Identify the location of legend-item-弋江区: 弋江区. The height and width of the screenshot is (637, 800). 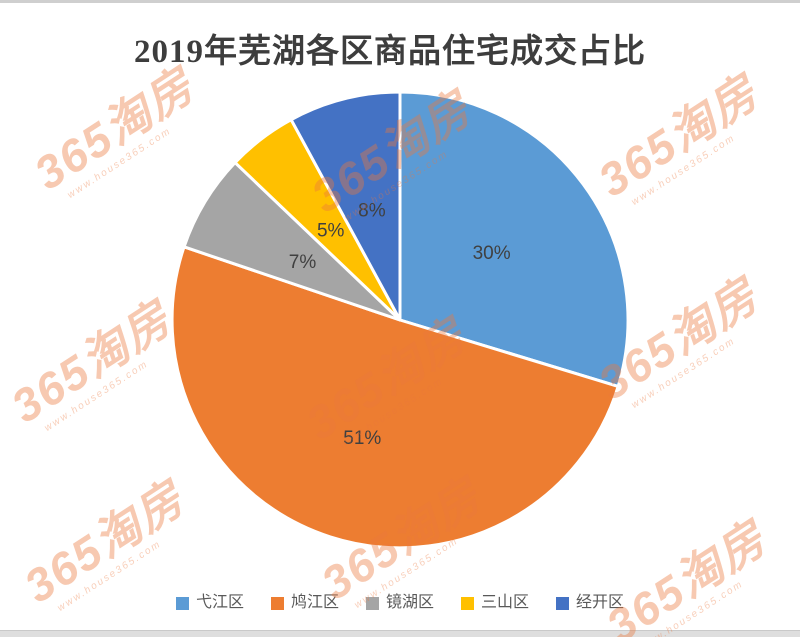
(209, 602).